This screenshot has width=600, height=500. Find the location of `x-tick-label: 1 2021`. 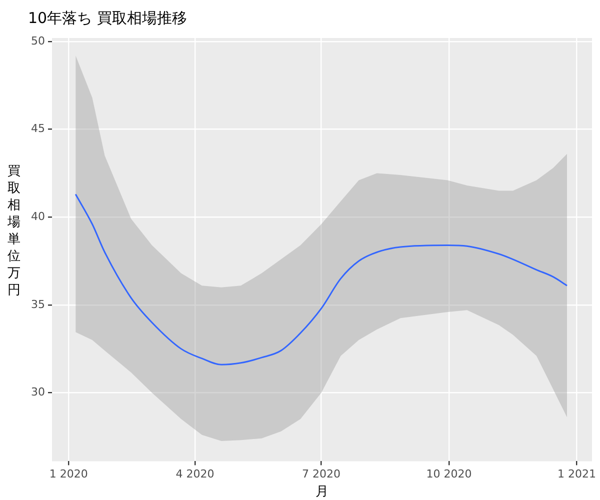

x-tick-label: 1 2021 is located at coordinates (576, 474).